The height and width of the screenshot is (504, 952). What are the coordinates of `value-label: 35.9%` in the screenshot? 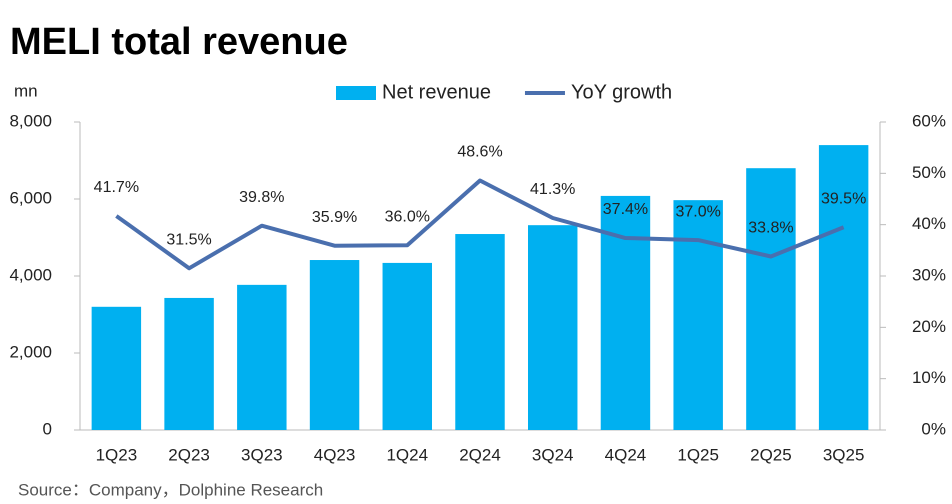 It's located at (334, 217).